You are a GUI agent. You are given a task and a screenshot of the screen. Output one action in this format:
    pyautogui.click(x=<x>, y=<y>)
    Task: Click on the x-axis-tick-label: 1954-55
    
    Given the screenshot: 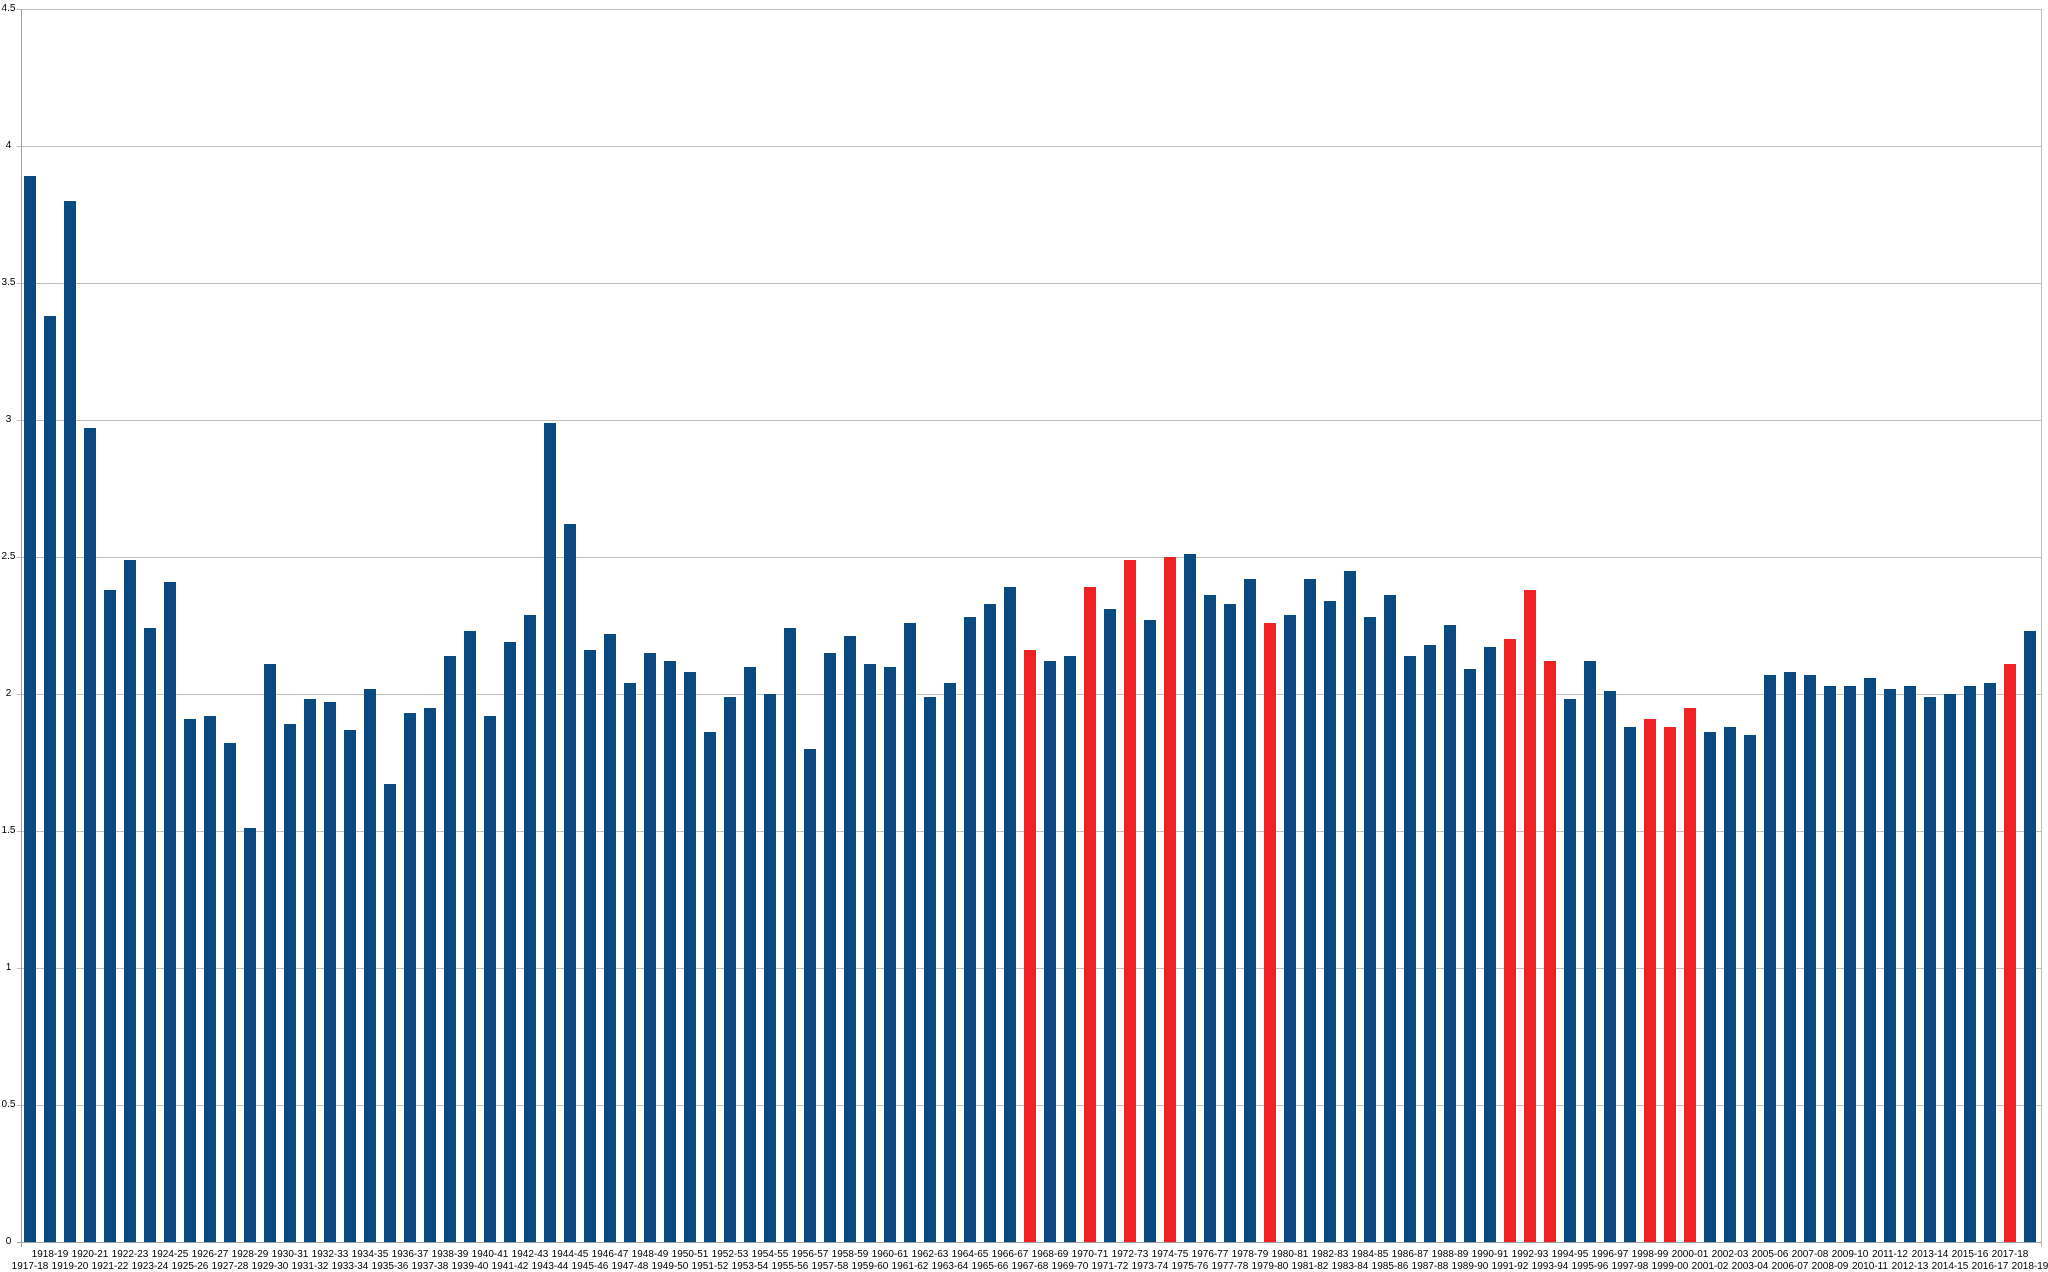 What is the action you would take?
    pyautogui.click(x=770, y=1254)
    